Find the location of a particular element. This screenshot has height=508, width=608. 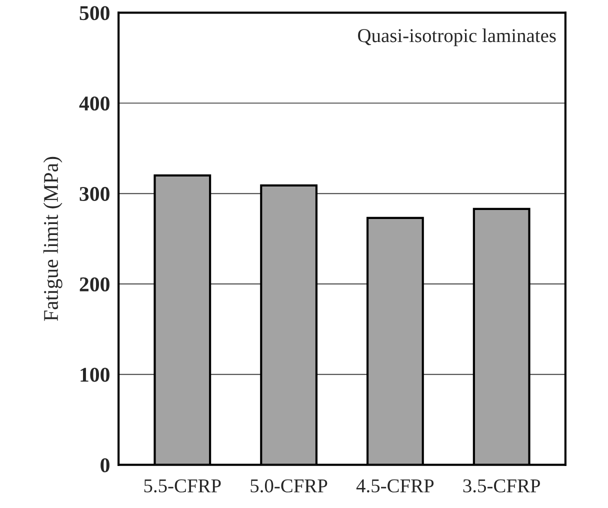

x-tick-label: 4.5-CFRP is located at coordinates (395, 485).